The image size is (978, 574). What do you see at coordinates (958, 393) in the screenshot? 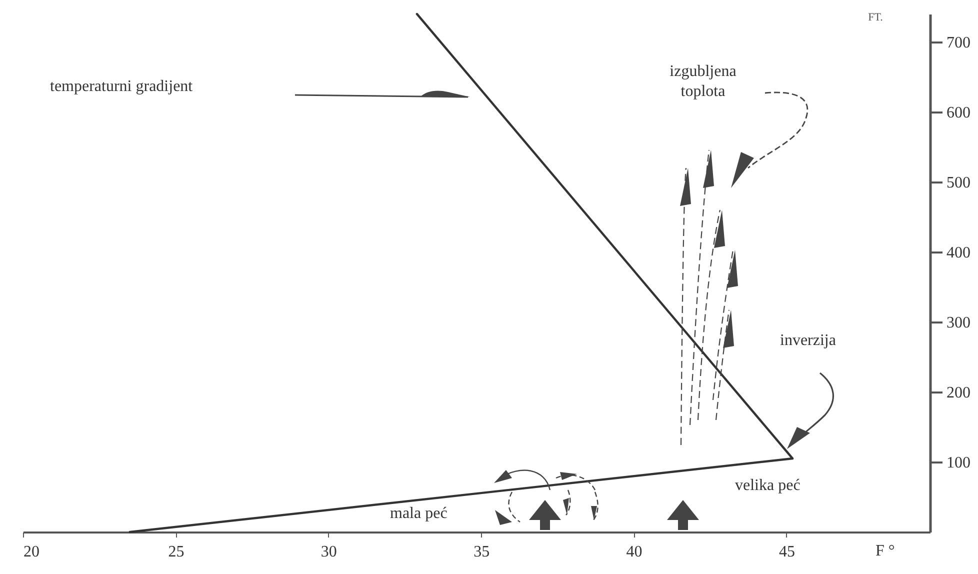
I see `y-tick-label: 200` at bounding box center [958, 393].